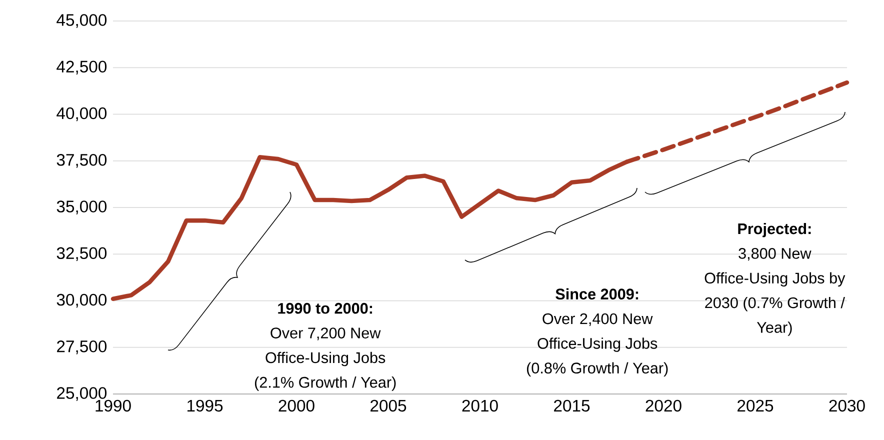  I want to click on y-tick-label: 27,500, so click(82, 347).